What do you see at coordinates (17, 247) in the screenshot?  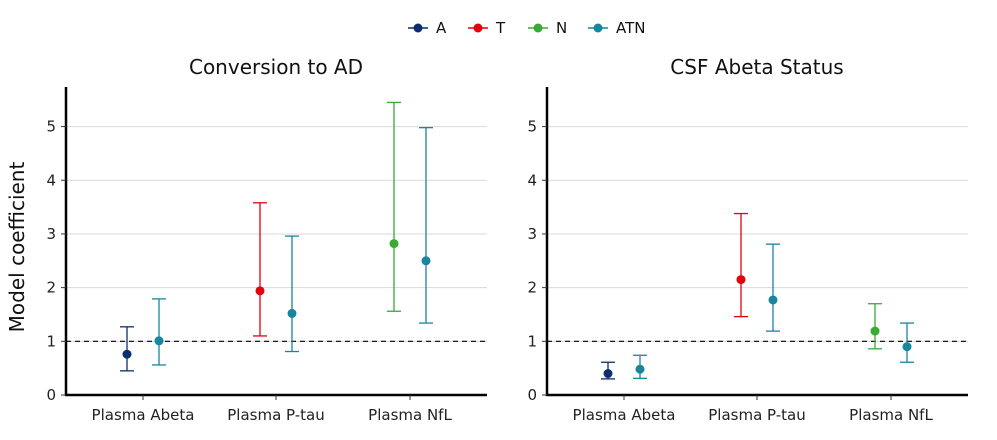 I see `y-axis-label: Model coefficient` at bounding box center [17, 247].